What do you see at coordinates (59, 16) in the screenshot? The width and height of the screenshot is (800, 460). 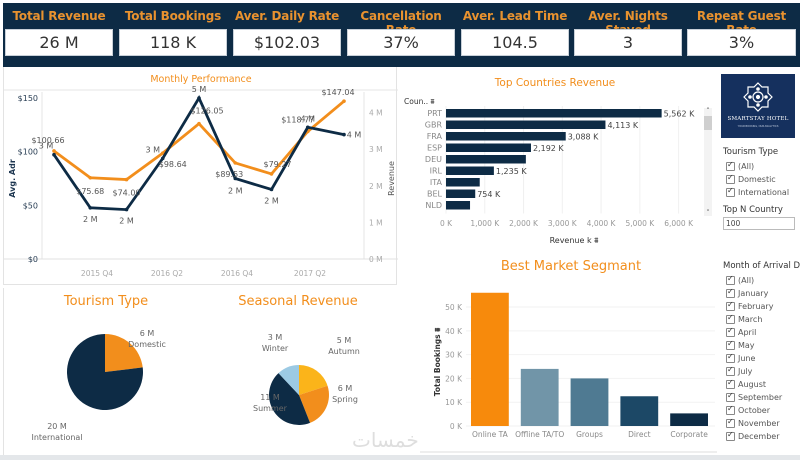 I see `kpi-label: Total Revenue` at bounding box center [59, 16].